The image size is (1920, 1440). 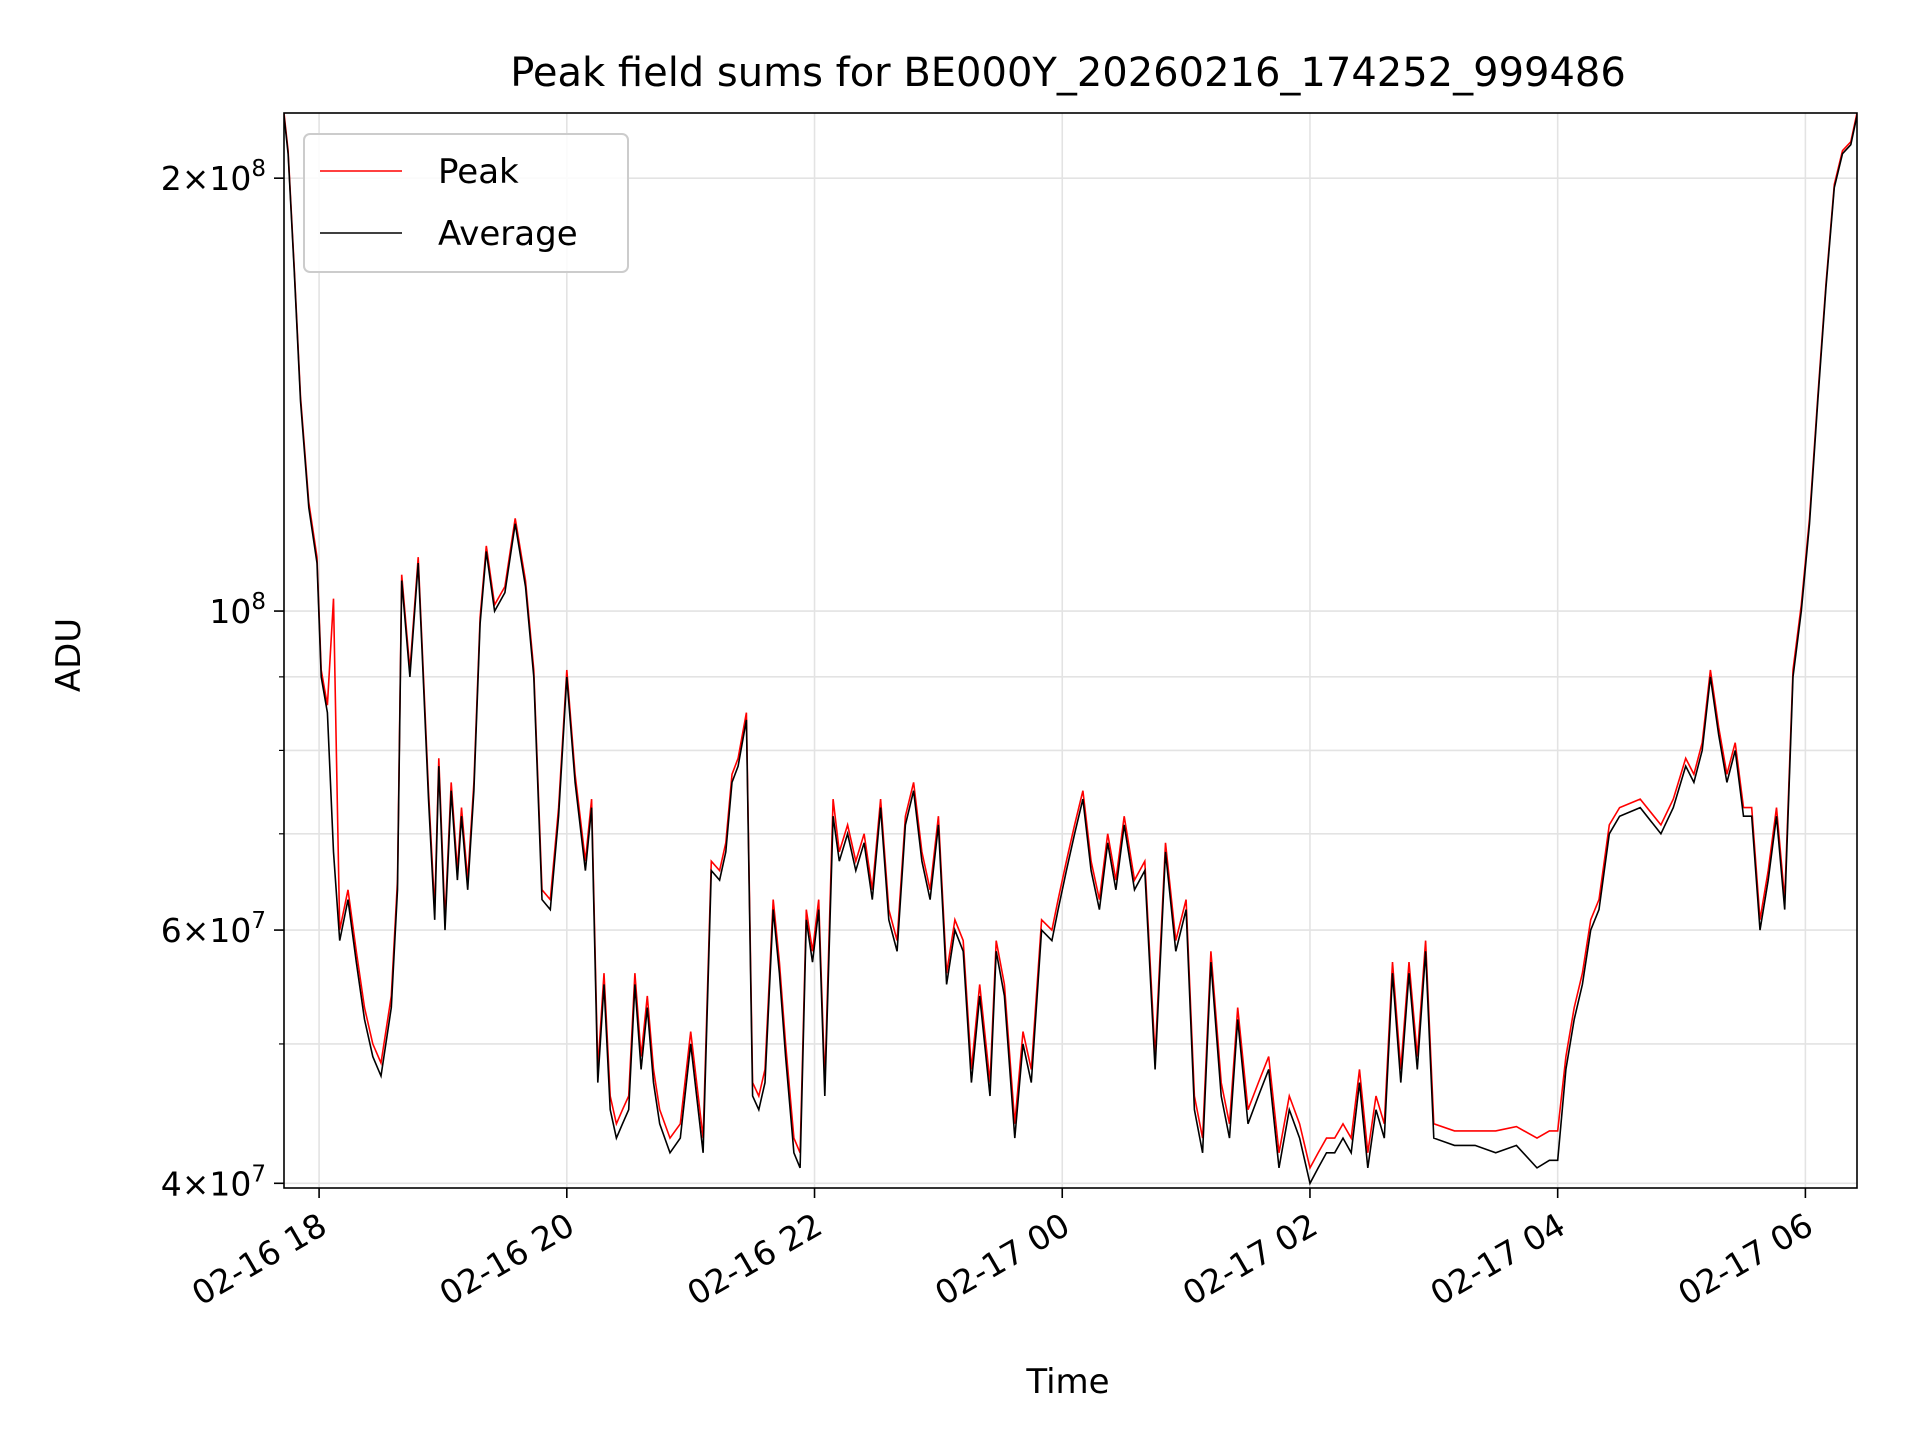 What do you see at coordinates (508, 234) in the screenshot?
I see `legend-label-average: Average` at bounding box center [508, 234].